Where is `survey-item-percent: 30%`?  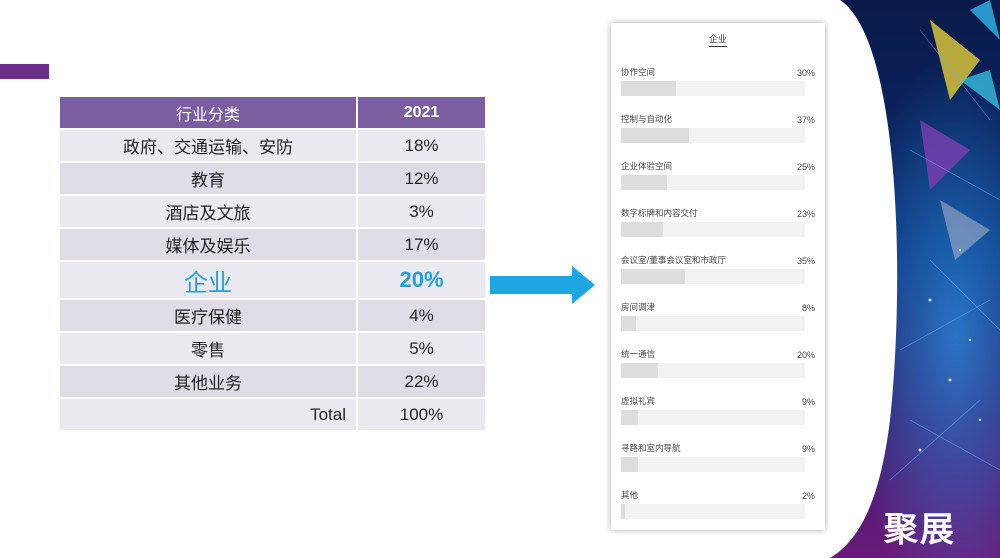
survey-item-percent: 30% is located at coordinates (805, 73).